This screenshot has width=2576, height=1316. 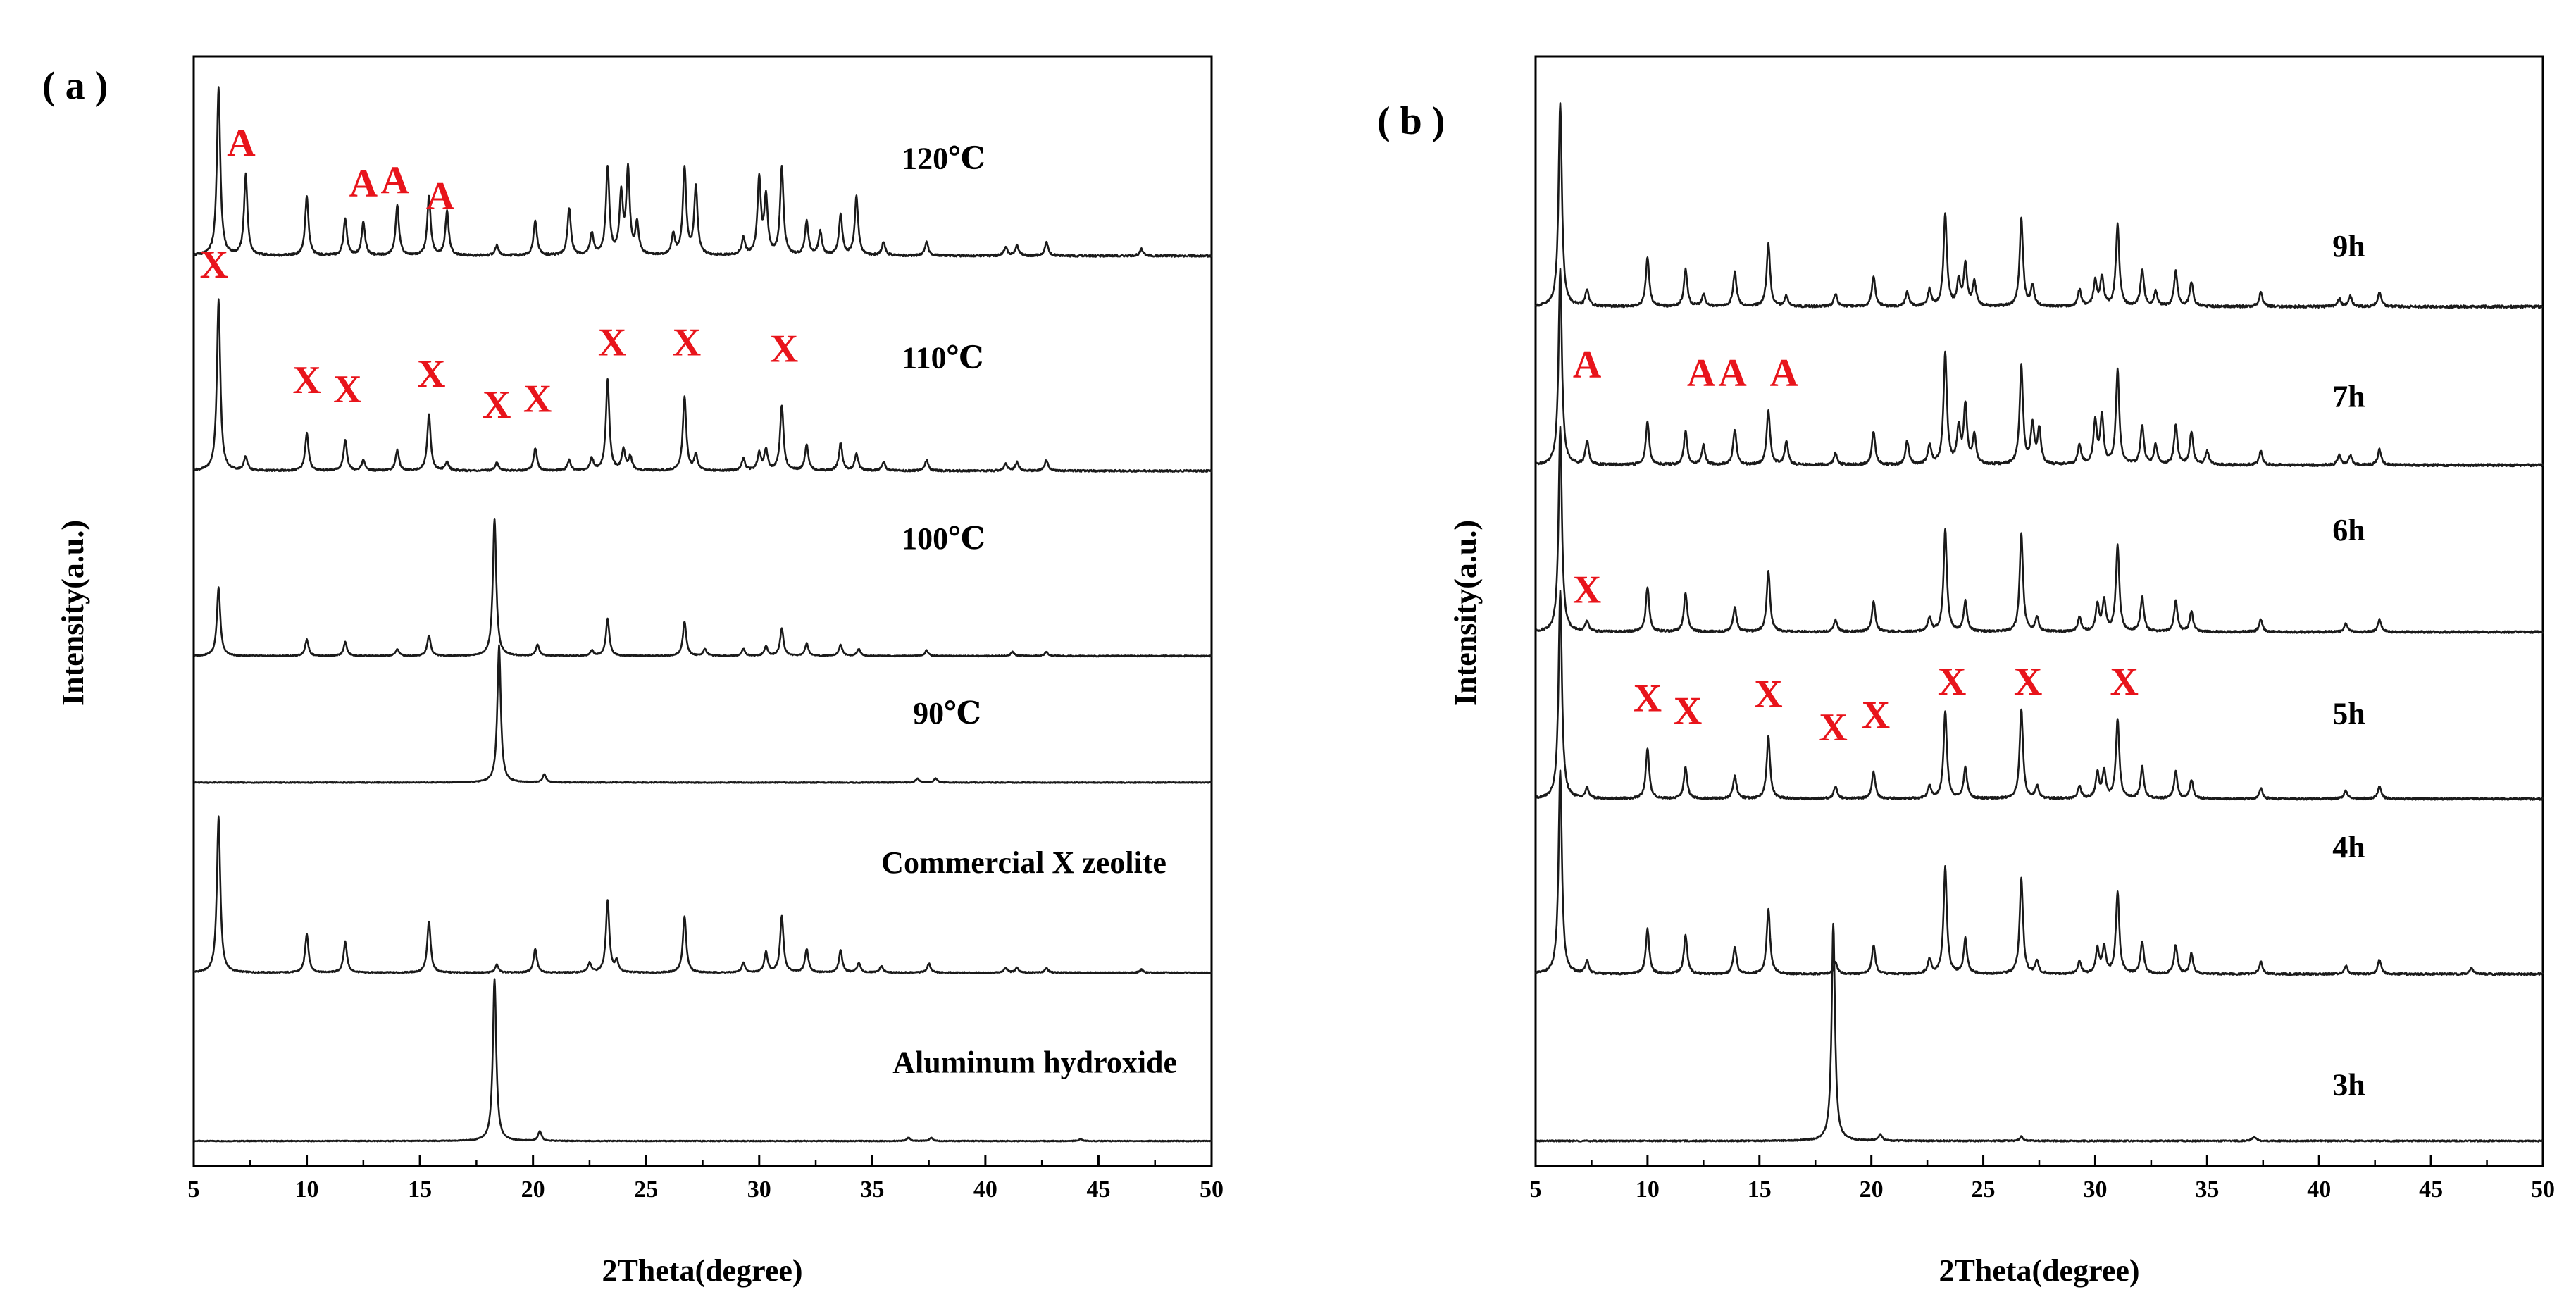 What do you see at coordinates (942, 357) in the screenshot?
I see `series-label: 110℃` at bounding box center [942, 357].